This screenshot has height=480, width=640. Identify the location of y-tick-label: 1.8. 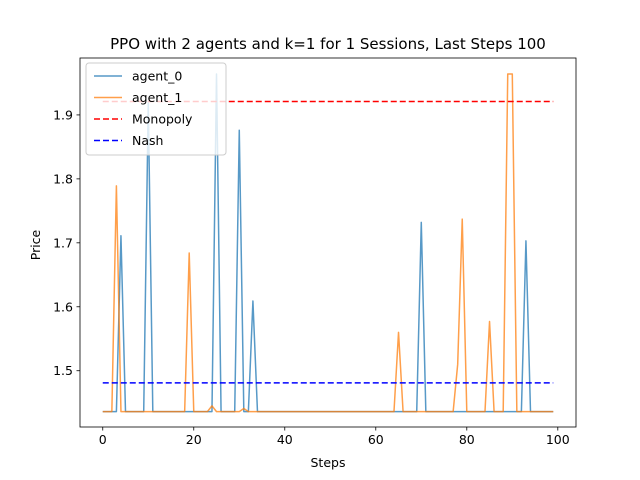
(63, 178).